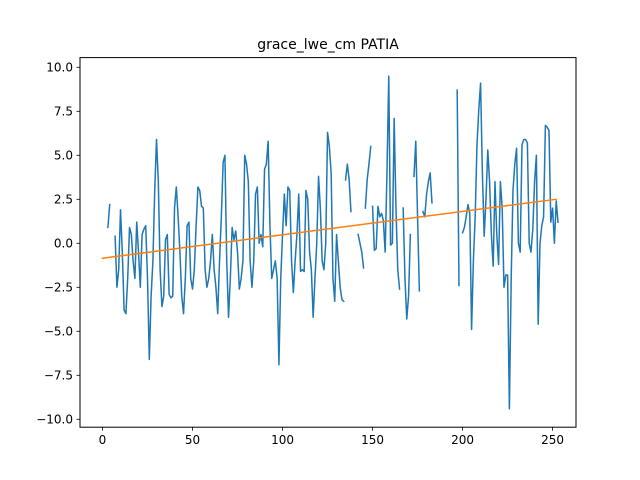 The image size is (640, 480). Describe the element at coordinates (372, 440) in the screenshot. I see `x-tick-label: 150` at that location.